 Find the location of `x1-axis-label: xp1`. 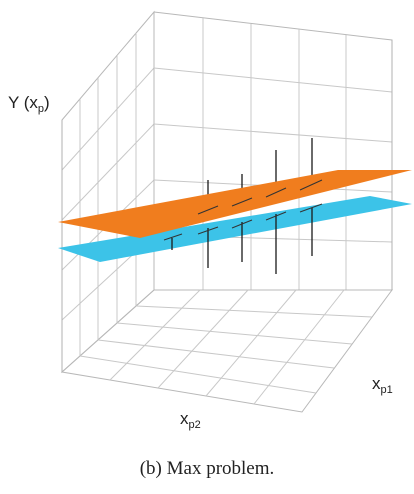

x1-axis-label: xp1 is located at coordinates (382, 385).